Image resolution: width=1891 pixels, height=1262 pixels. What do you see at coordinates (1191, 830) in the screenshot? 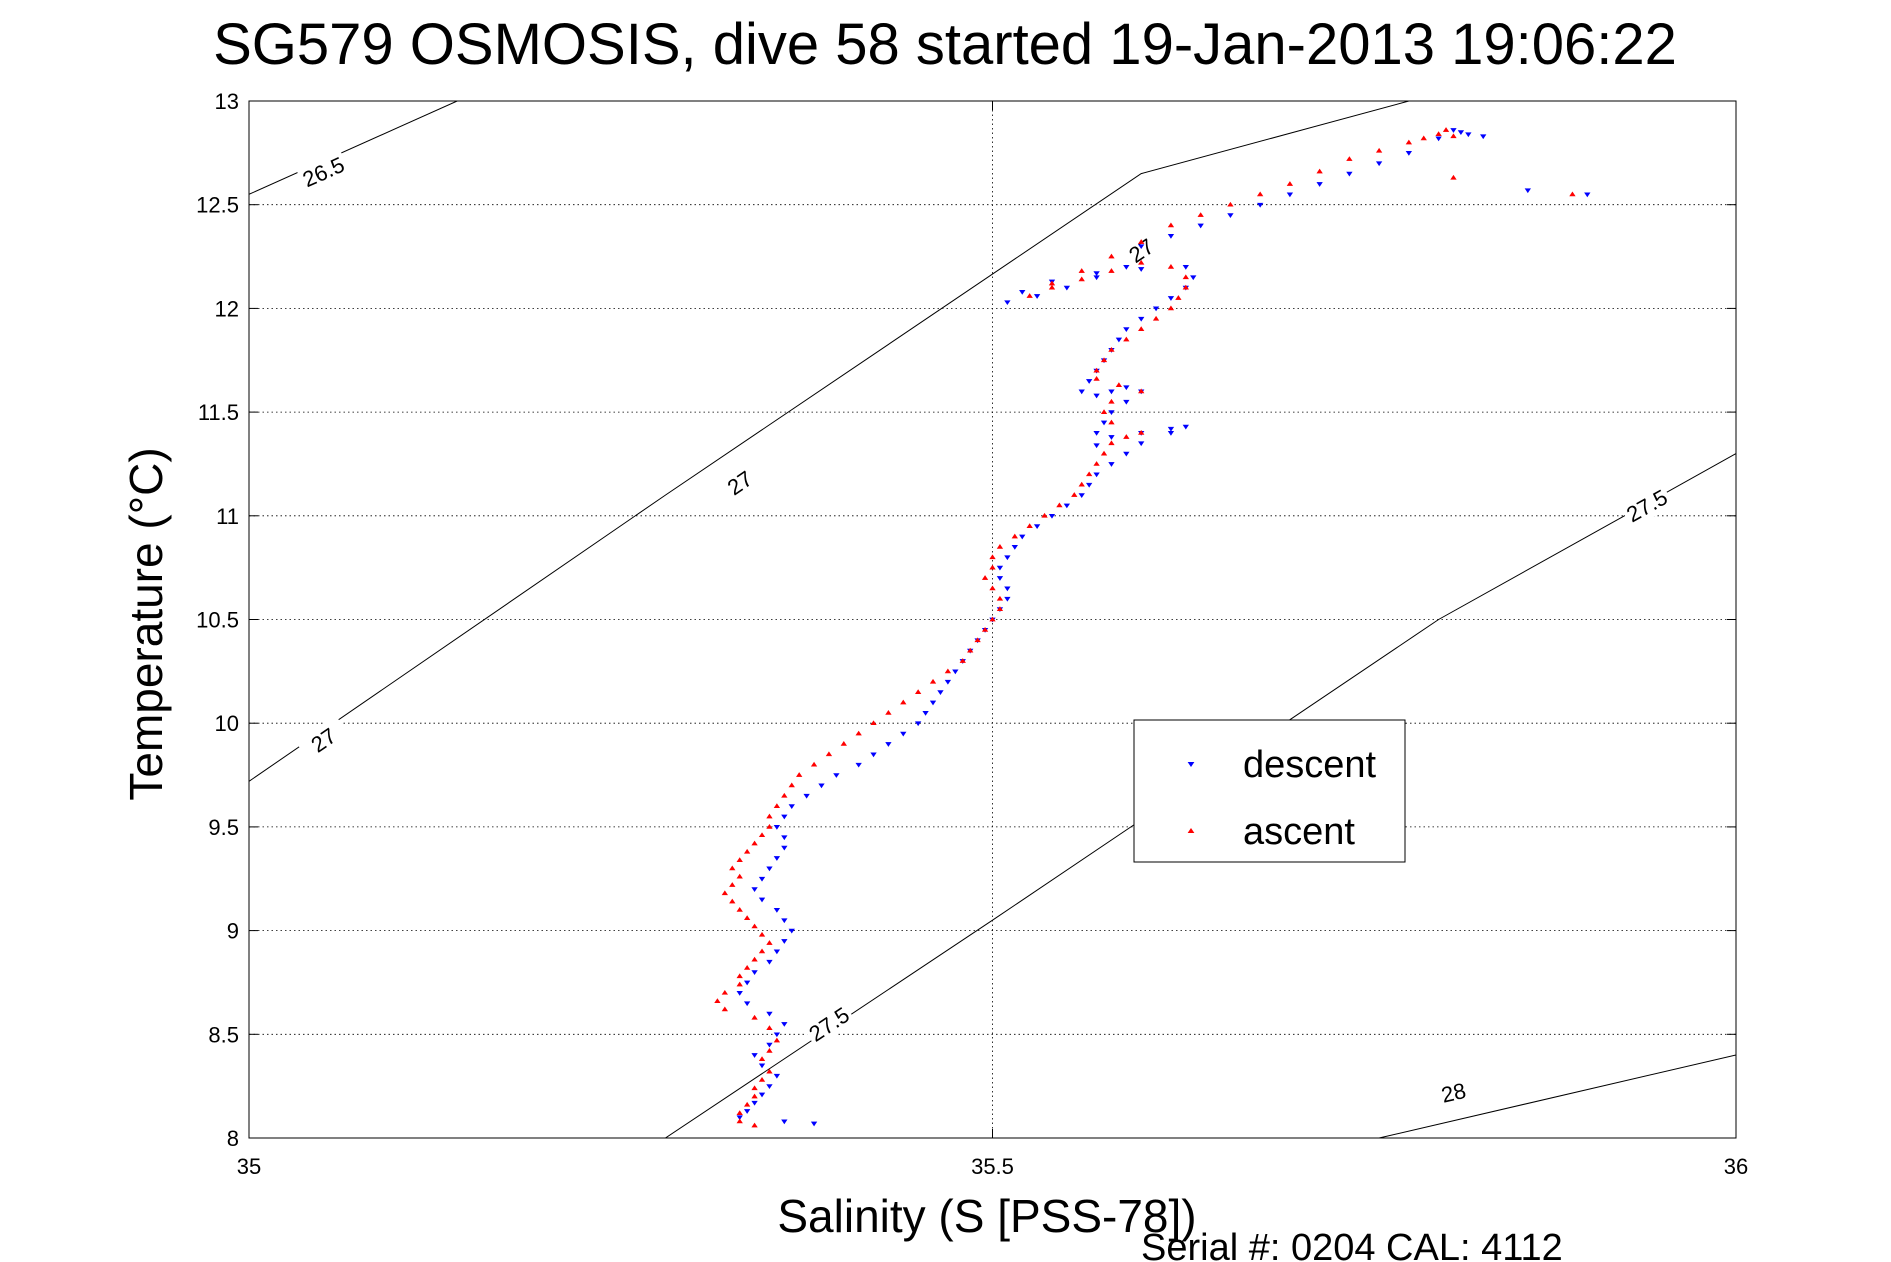
I see `legend-marker-ascent` at bounding box center [1191, 830].